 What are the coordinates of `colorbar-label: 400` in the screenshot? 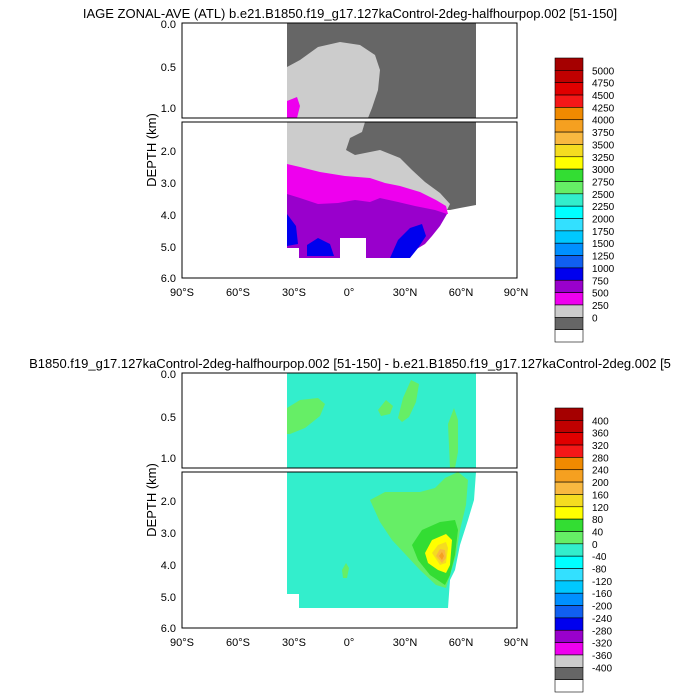 It's located at (600, 421).